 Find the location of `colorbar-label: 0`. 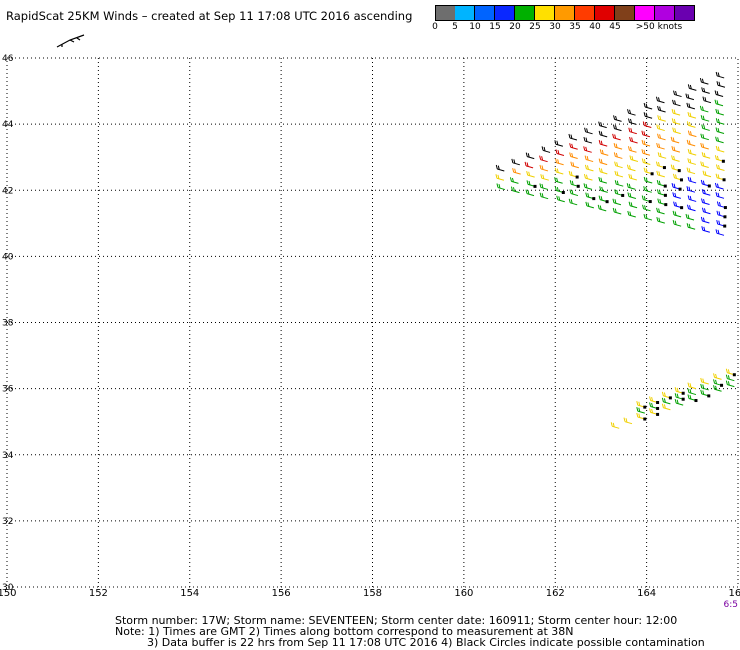

colorbar-label: 0 is located at coordinates (435, 27).